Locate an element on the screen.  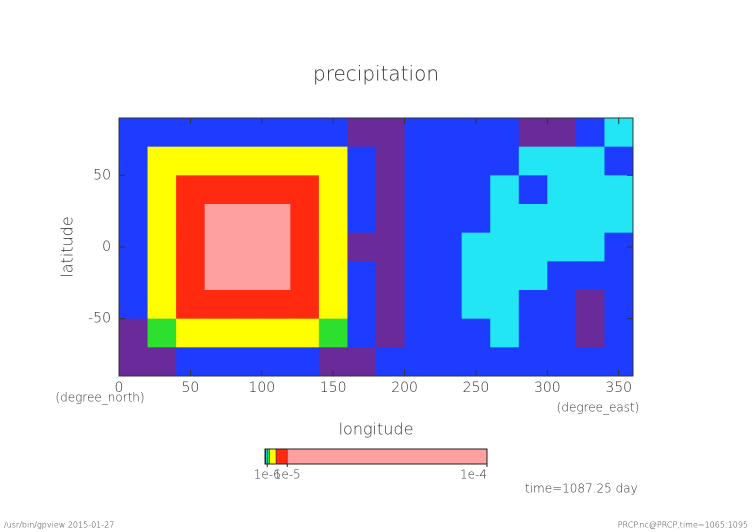
y-unit: (degree_north) is located at coordinates (99, 398).